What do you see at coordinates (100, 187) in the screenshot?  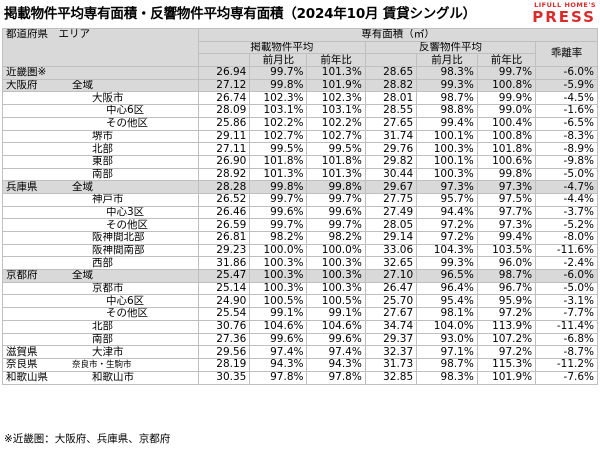 I see `region-cell: 兵庫県 全域` at bounding box center [100, 187].